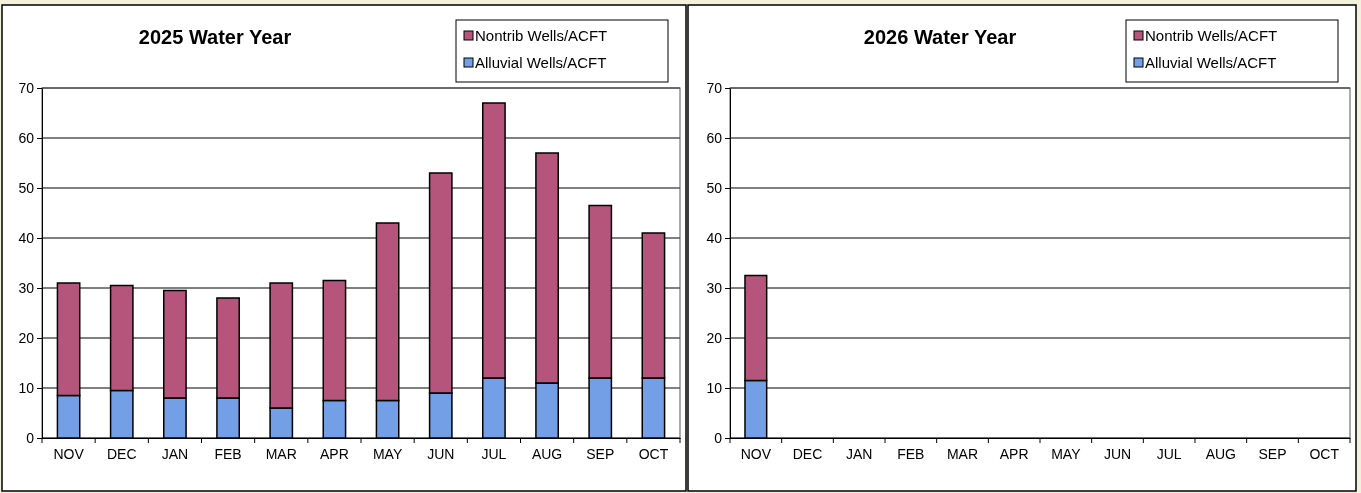  What do you see at coordinates (940, 37) in the screenshot?
I see `chart-title: 2026 Water Year` at bounding box center [940, 37].